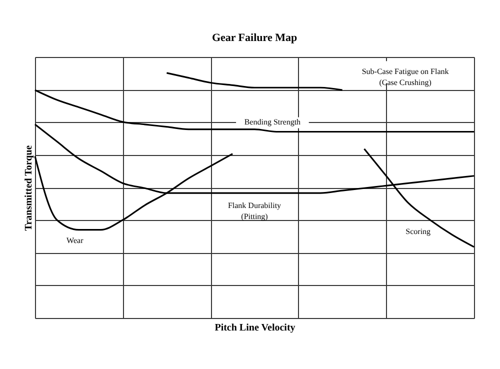  Describe the element at coordinates (418, 231) in the screenshot. I see `series-label: Scoring` at that location.